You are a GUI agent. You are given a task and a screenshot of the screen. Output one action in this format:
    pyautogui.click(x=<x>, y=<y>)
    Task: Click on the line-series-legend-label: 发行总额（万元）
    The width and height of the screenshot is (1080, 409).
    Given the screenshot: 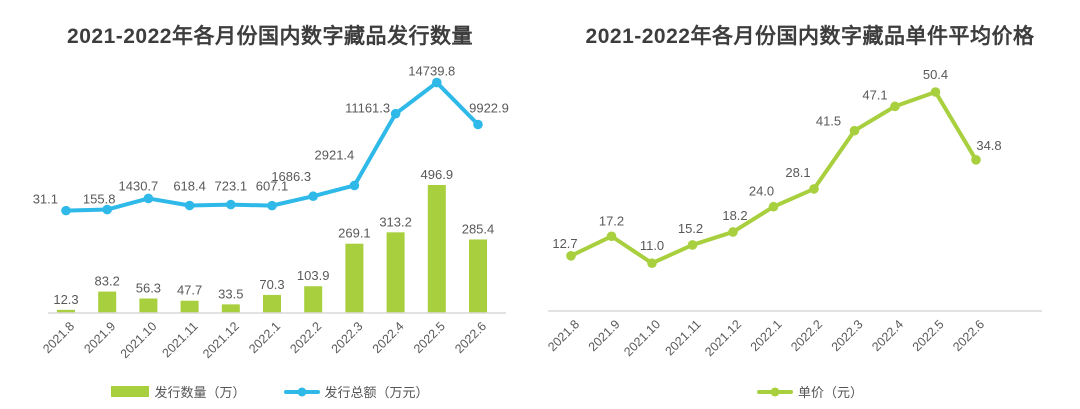 What is the action you would take?
    pyautogui.click(x=376, y=392)
    